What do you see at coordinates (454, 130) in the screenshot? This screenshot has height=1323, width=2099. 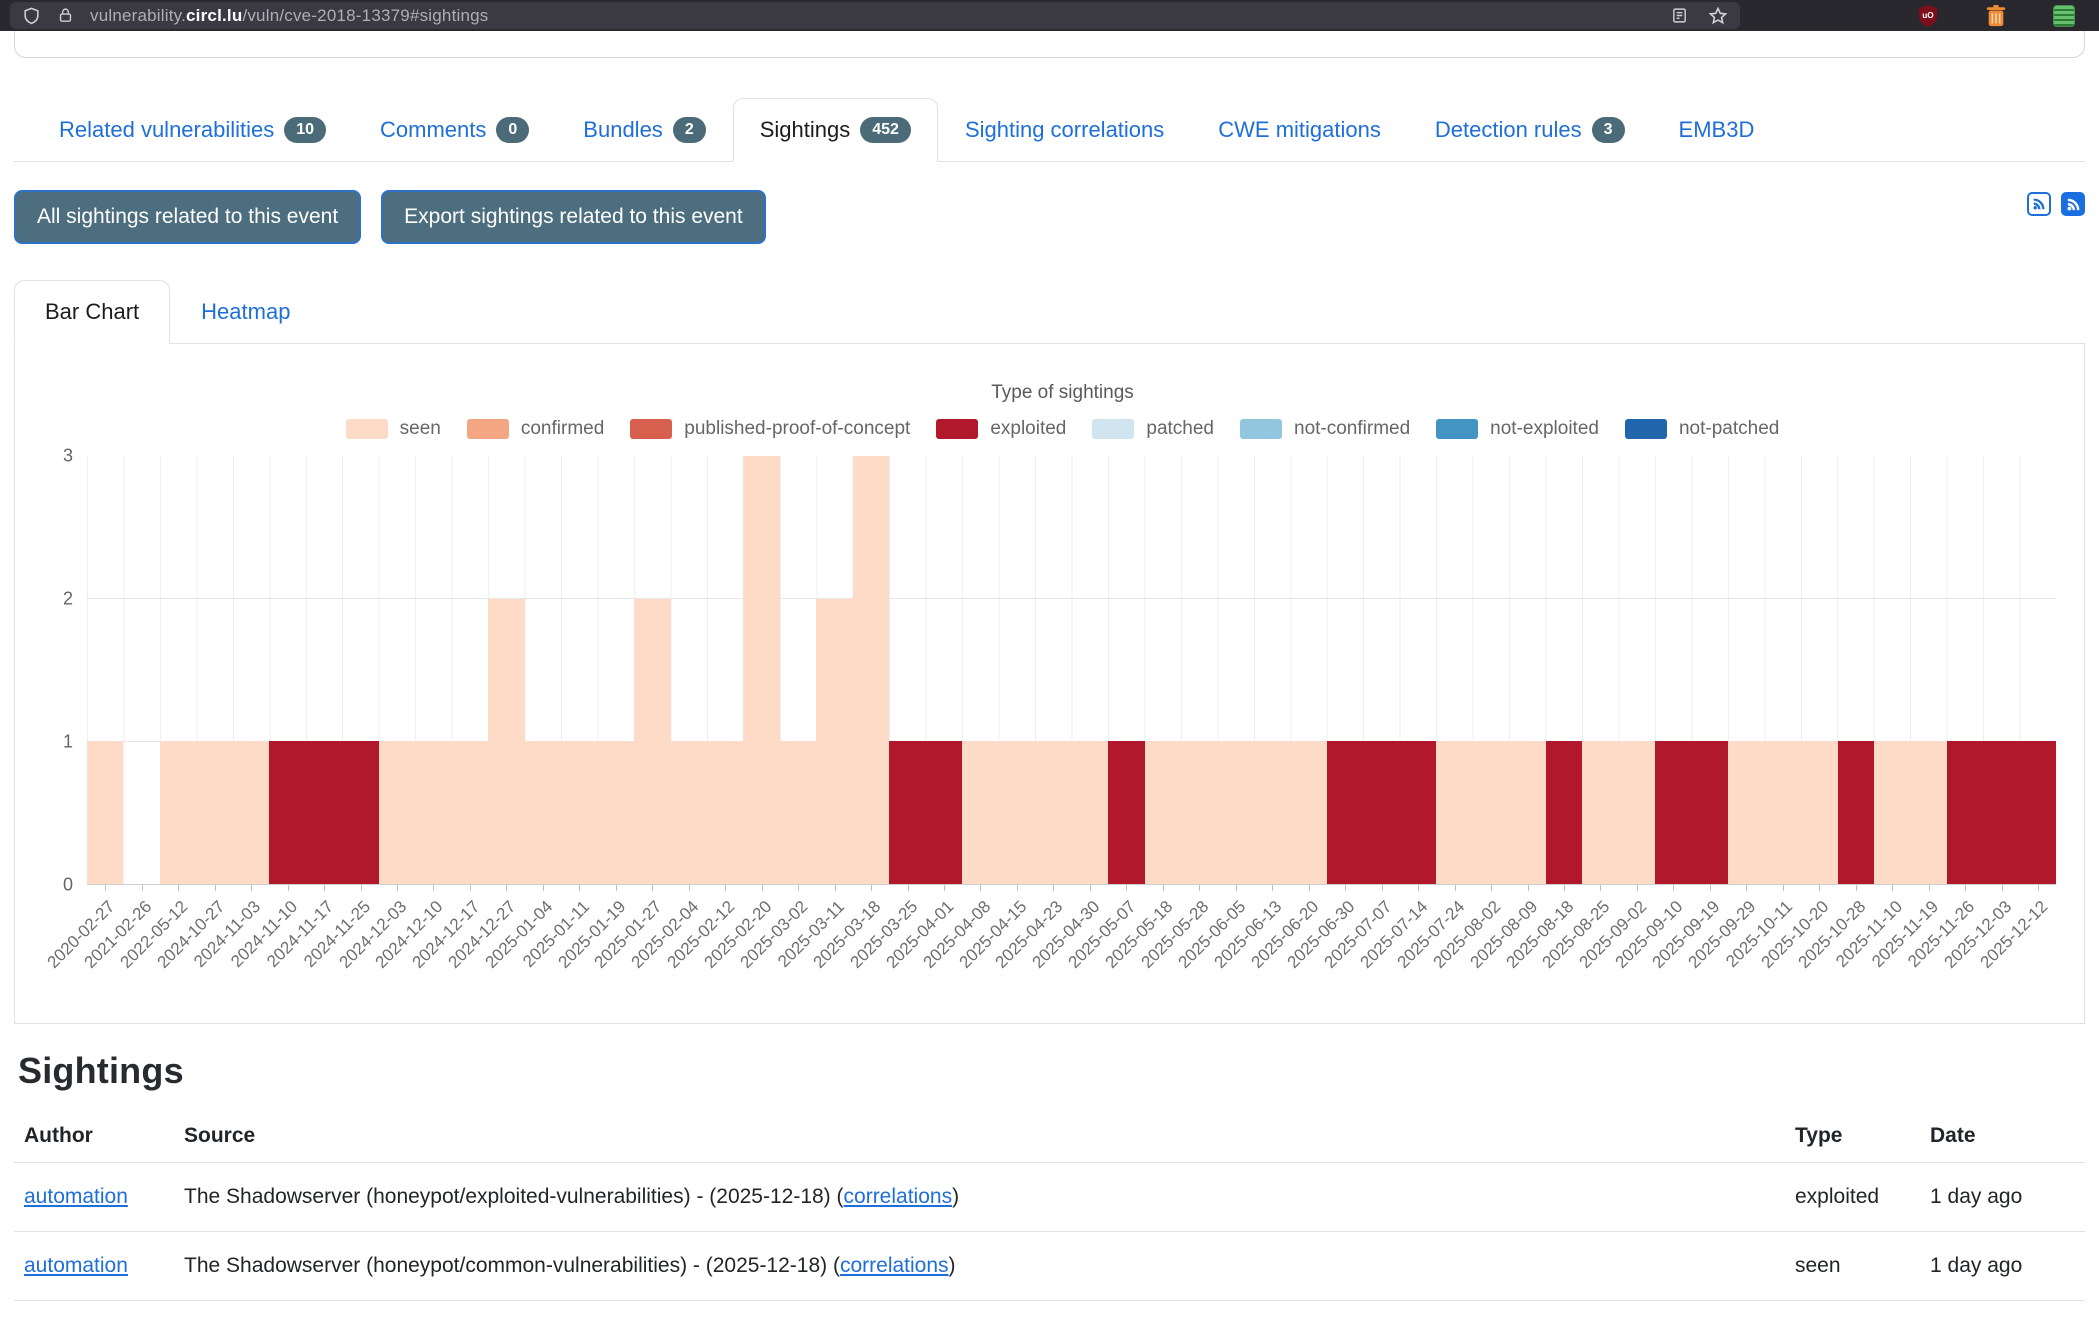 I see `tab-comments: Comments 0` at bounding box center [454, 130].